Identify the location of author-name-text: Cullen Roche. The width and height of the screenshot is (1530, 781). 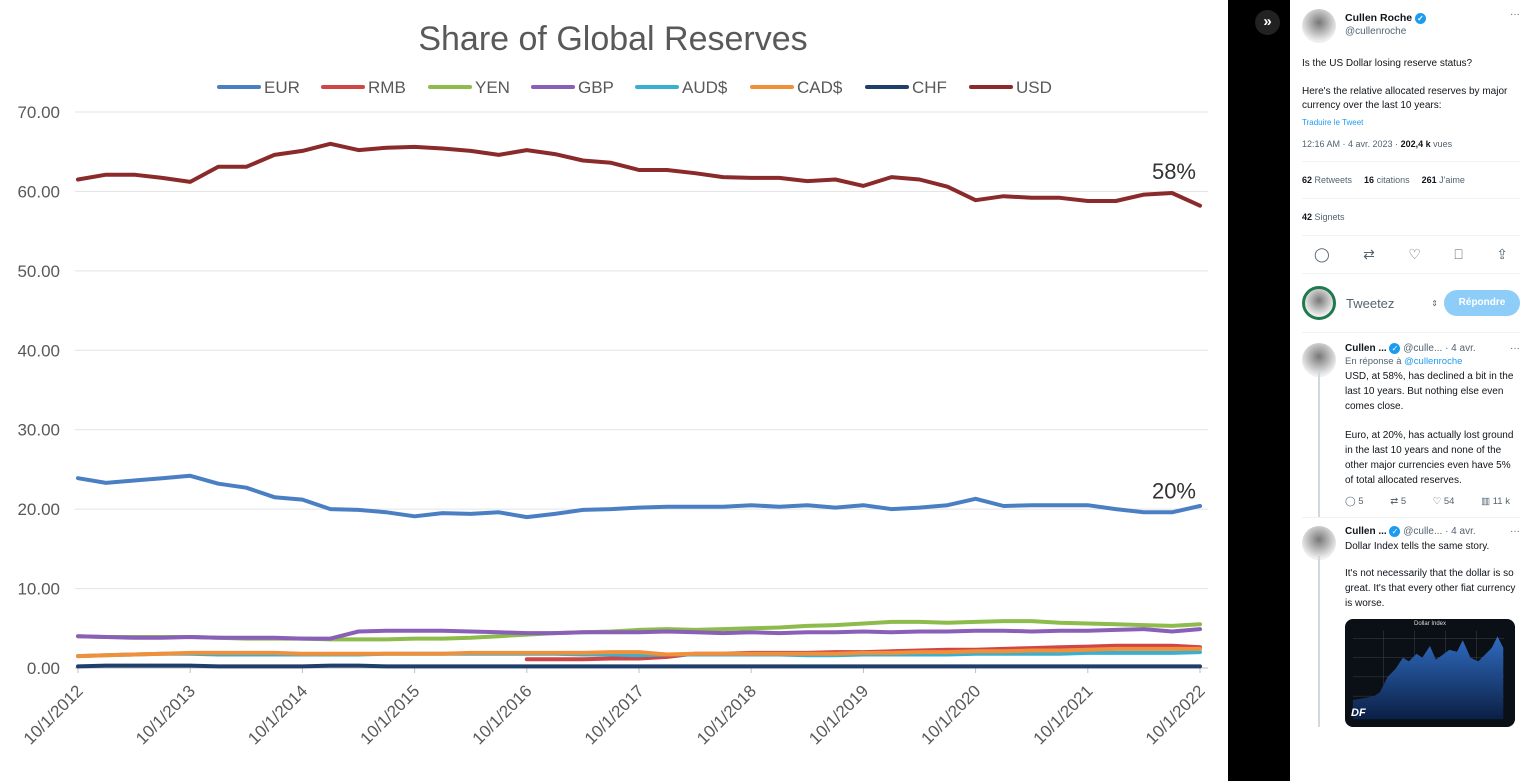
(1379, 18).